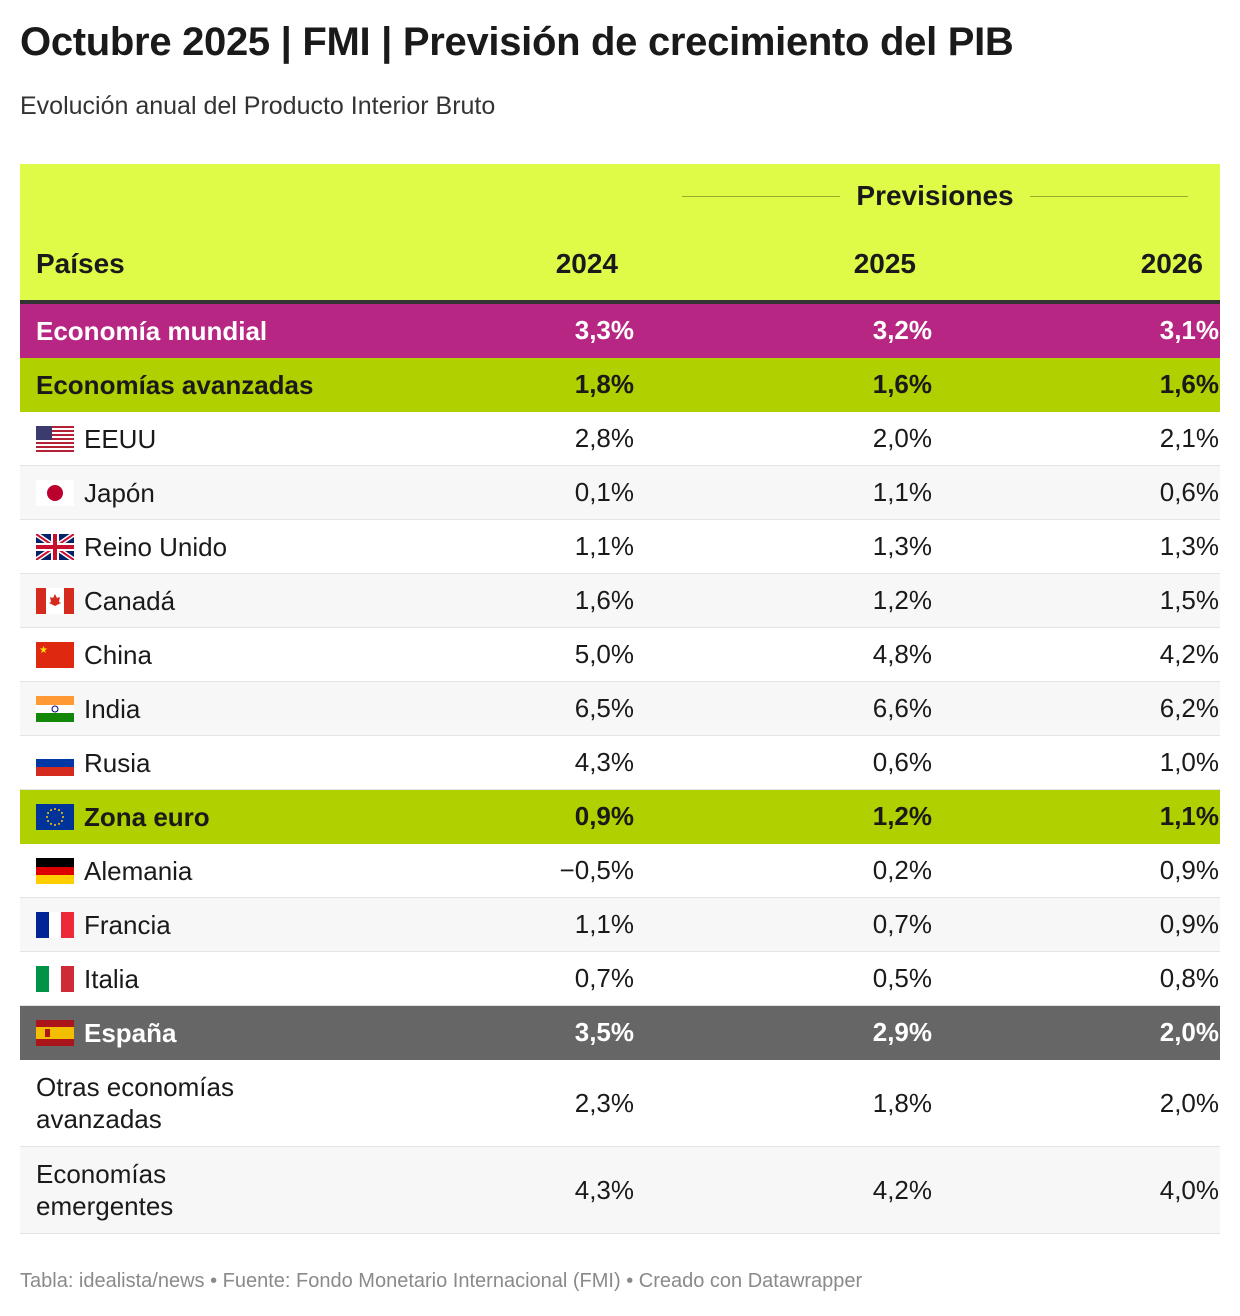  What do you see at coordinates (1189, 438) in the screenshot?
I see `value-2026: 2,1%` at bounding box center [1189, 438].